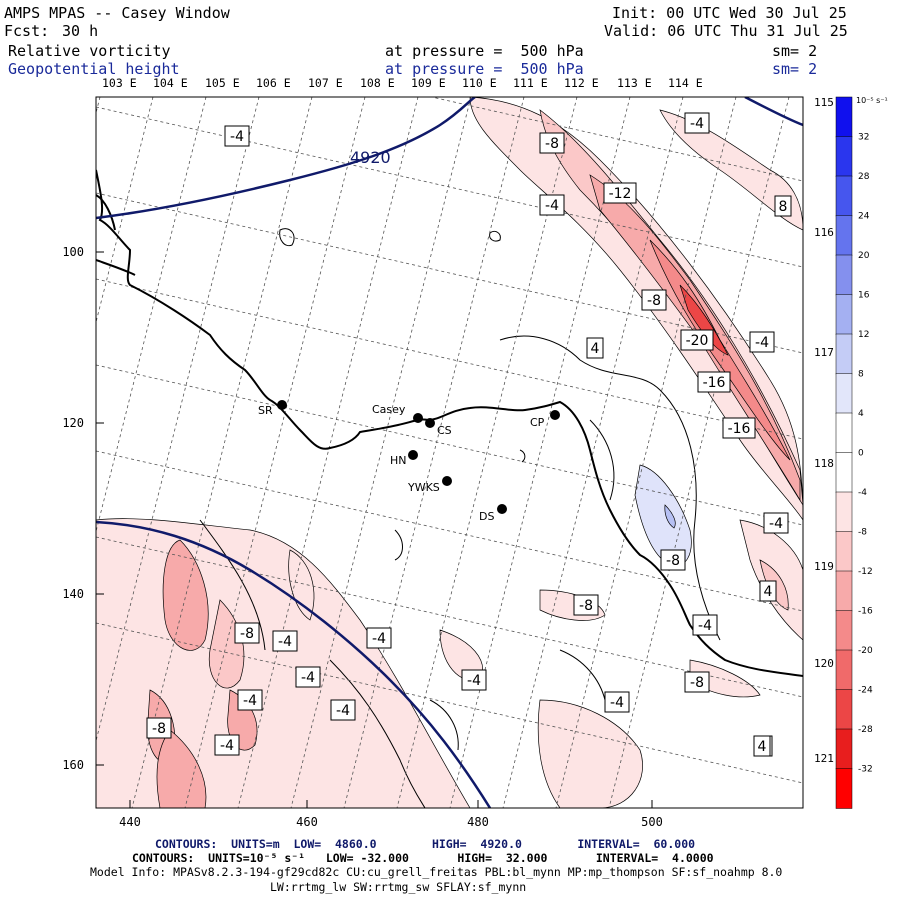 This screenshot has height=900, width=900. I want to click on contour-label-14: 4, so click(768, 592).